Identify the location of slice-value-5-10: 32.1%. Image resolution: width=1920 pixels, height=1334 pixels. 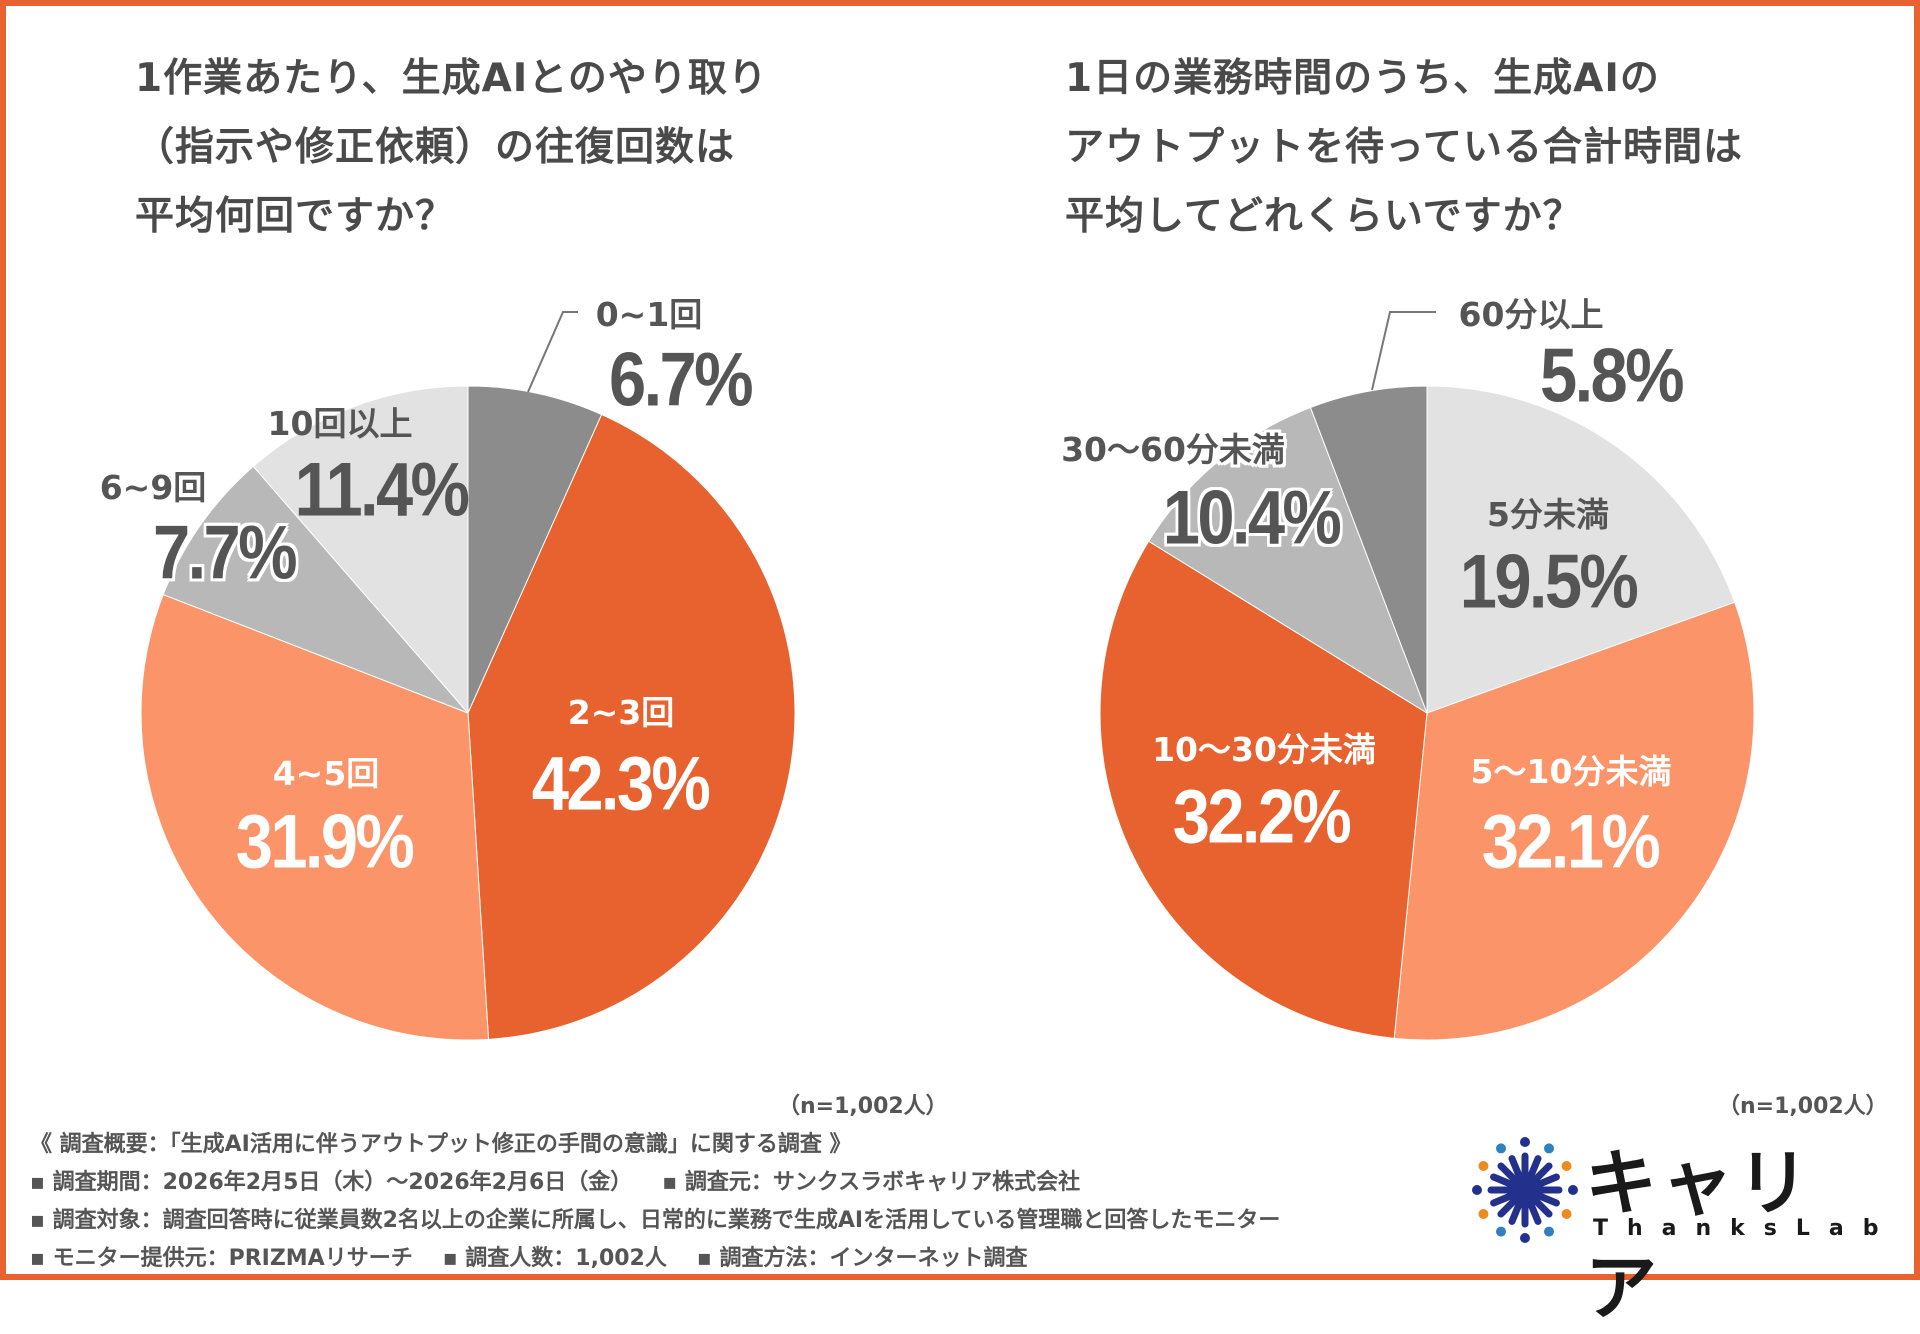
(1571, 842).